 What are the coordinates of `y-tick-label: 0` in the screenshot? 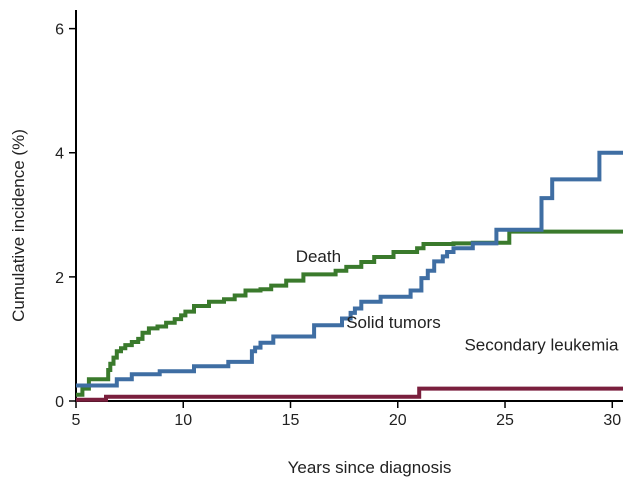 It's located at (59, 402).